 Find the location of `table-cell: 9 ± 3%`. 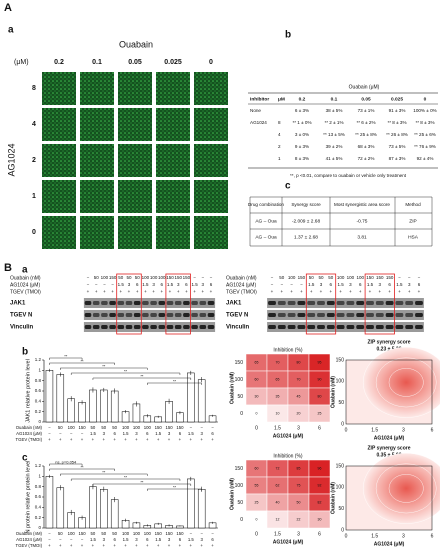

table-cell: 9 ± 3% is located at coordinates (302, 146).